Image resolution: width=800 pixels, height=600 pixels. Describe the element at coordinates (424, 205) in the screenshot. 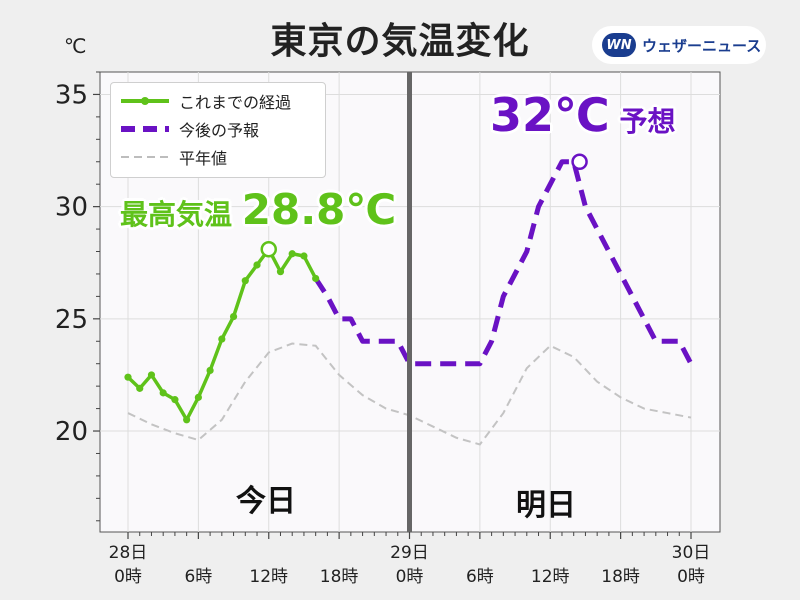

I see `highlight-markers` at that location.